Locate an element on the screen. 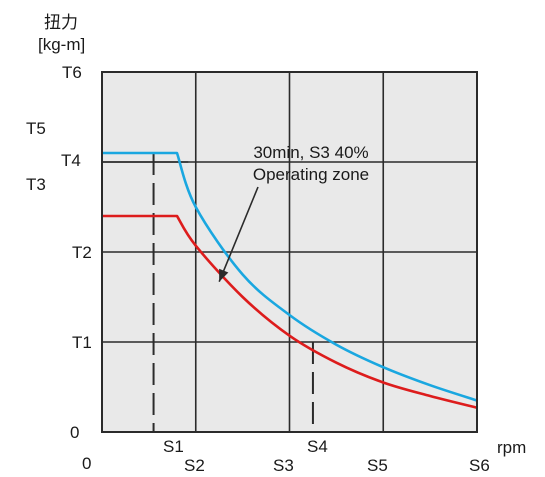  x-tick-label: S6 is located at coordinates (479, 465).